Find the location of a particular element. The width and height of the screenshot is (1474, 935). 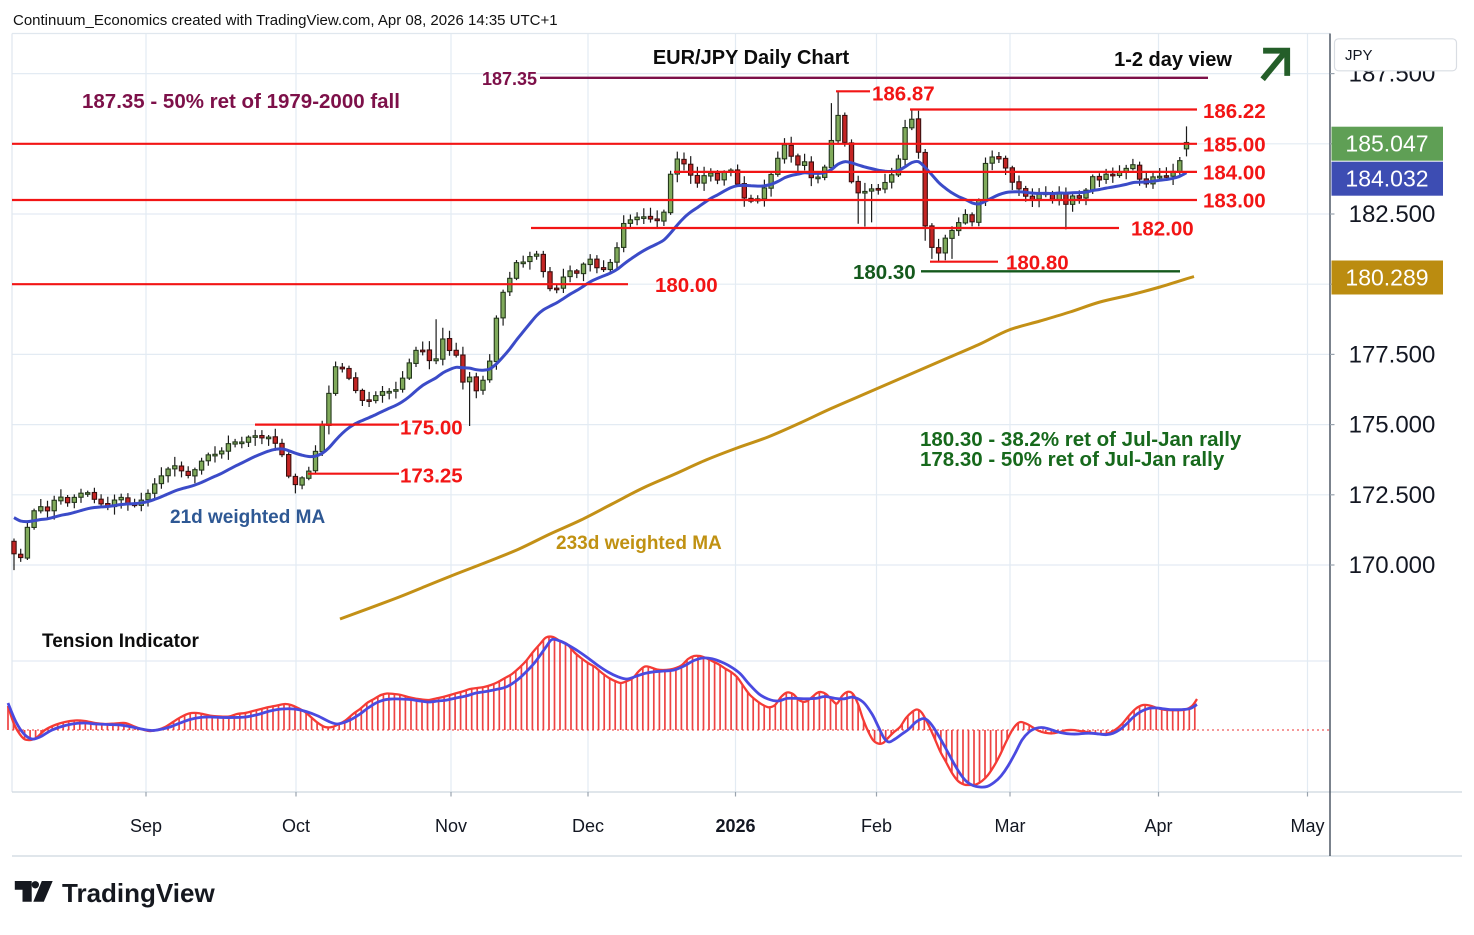

svg-text: May is located at coordinates (1307, 826).